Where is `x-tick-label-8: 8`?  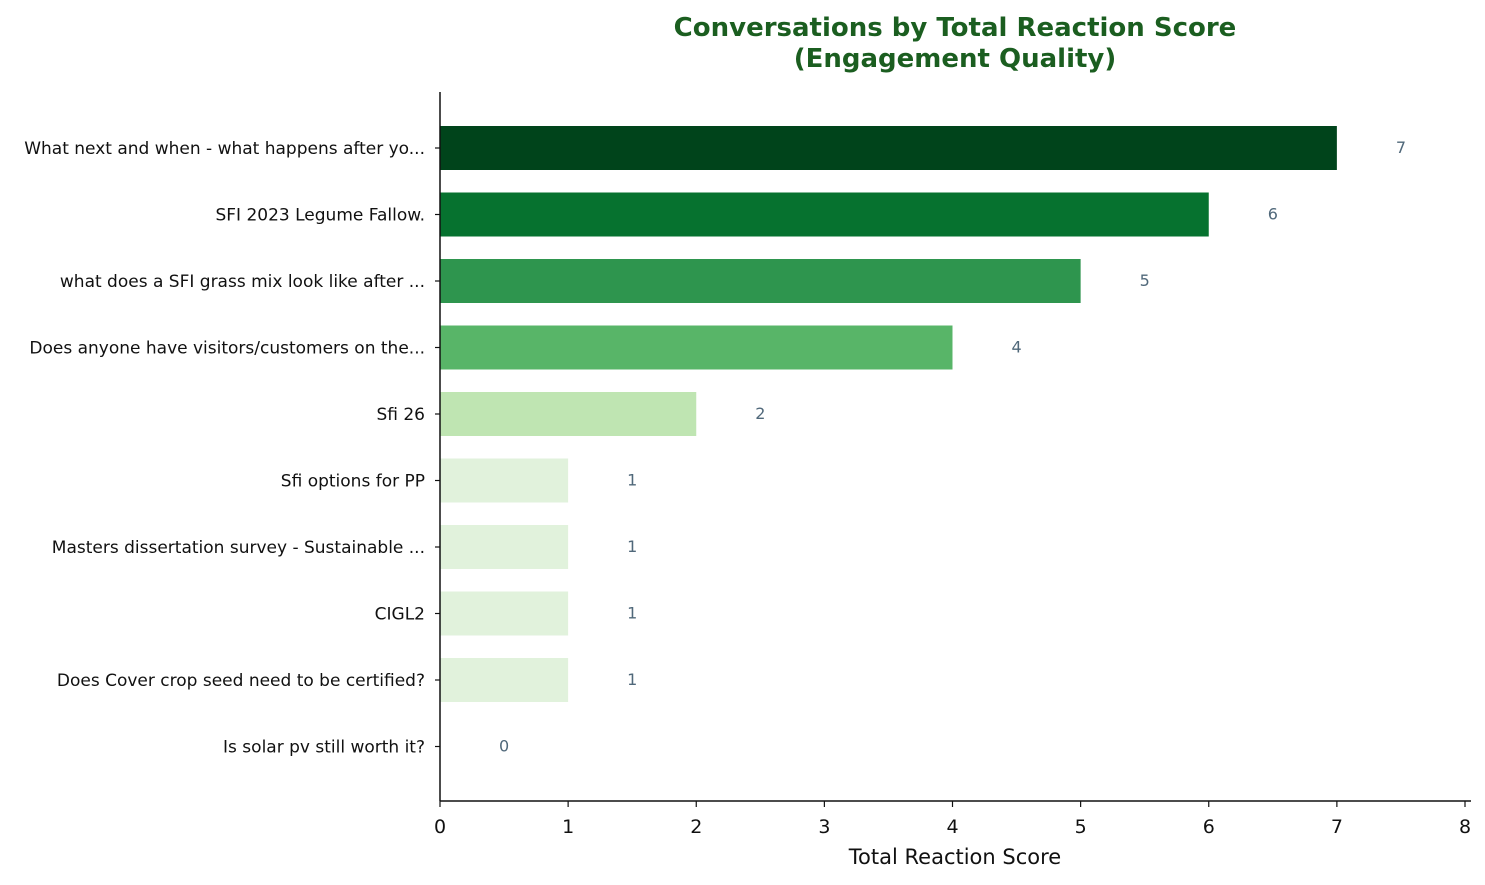 x-tick-label-8: 8 is located at coordinates (1465, 827).